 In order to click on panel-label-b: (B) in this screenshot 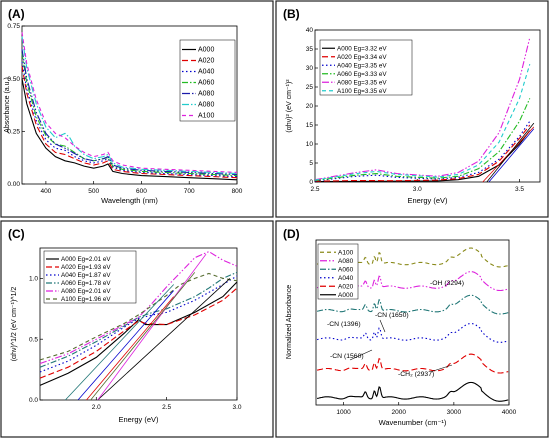, I will do `click(291, 14)`.